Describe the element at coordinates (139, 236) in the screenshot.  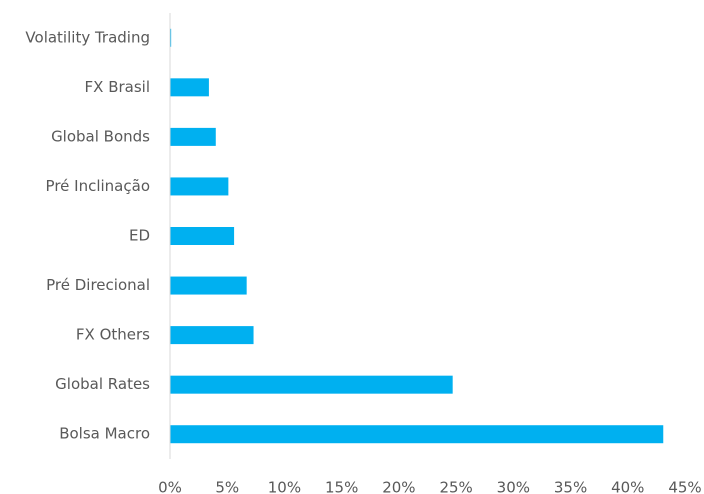
I see `y-tick-label: ED` at that location.